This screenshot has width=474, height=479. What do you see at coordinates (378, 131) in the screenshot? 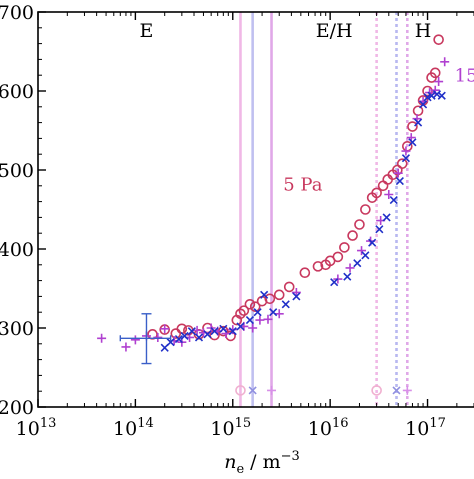
I see `annotations-layer: 5 Pa 15 Pa` at bounding box center [378, 131].